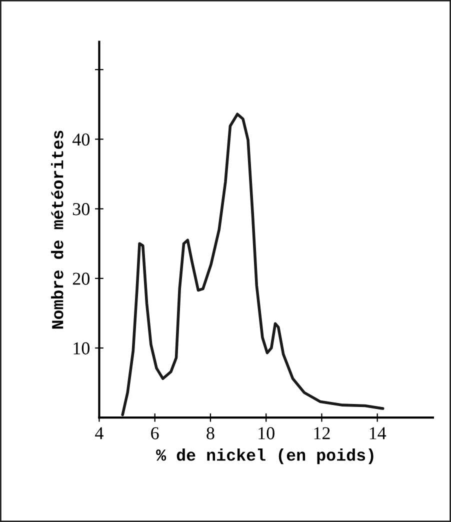 The image size is (451, 522). What do you see at coordinates (210, 433) in the screenshot?
I see `x-tick-label: 8` at bounding box center [210, 433].